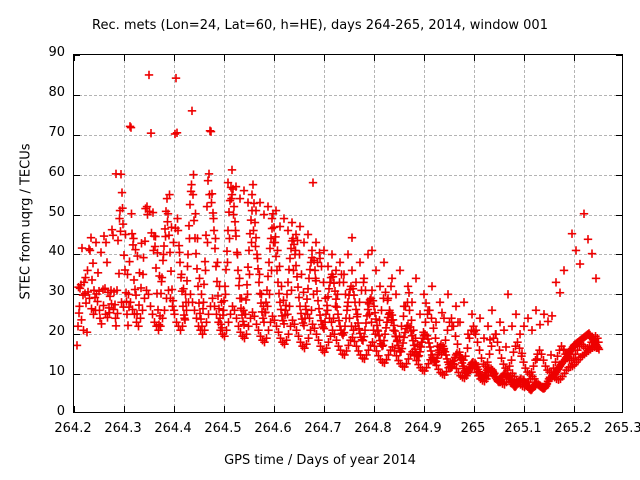 The width and height of the screenshot is (640, 480). Describe the element at coordinates (373, 428) in the screenshot. I see `x-tick-label: 264.8` at that location.